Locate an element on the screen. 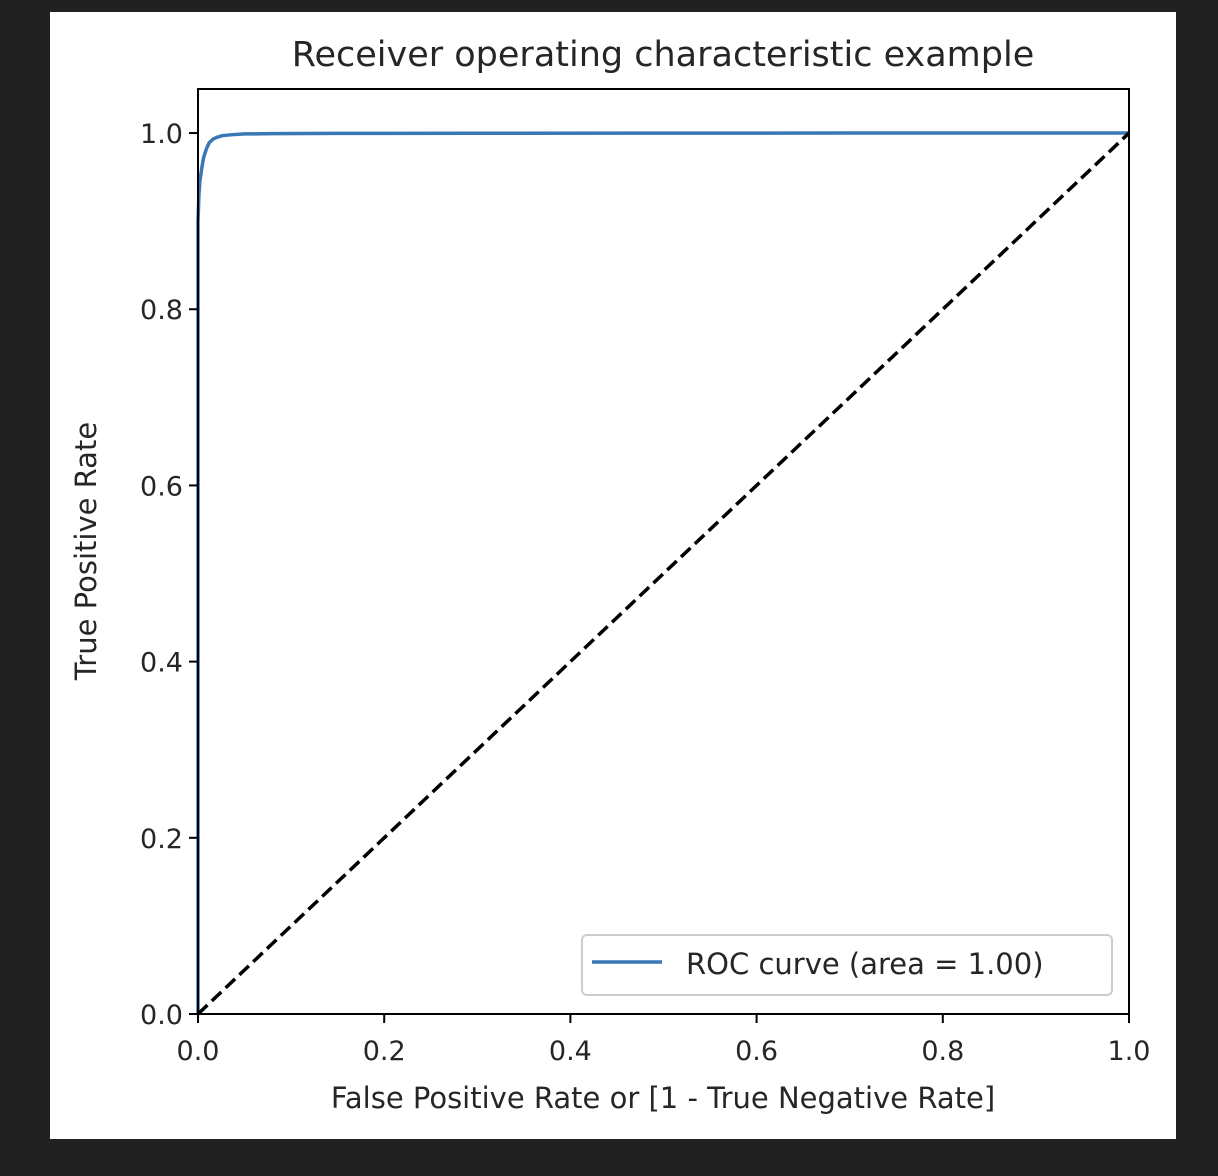  x-tick-label: 1.0 is located at coordinates (1129, 1051).